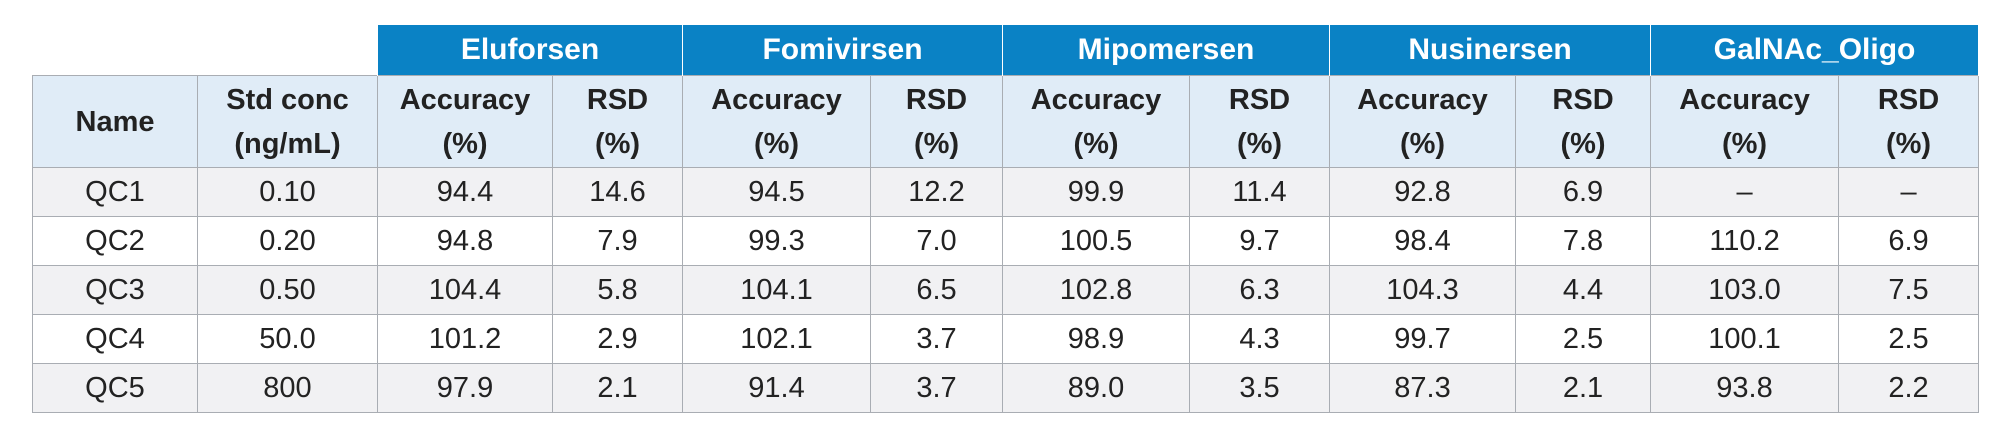 The height and width of the screenshot is (442, 2000). Describe the element at coordinates (1096, 241) in the screenshot. I see `accuracy-cell: 100.5` at that location.